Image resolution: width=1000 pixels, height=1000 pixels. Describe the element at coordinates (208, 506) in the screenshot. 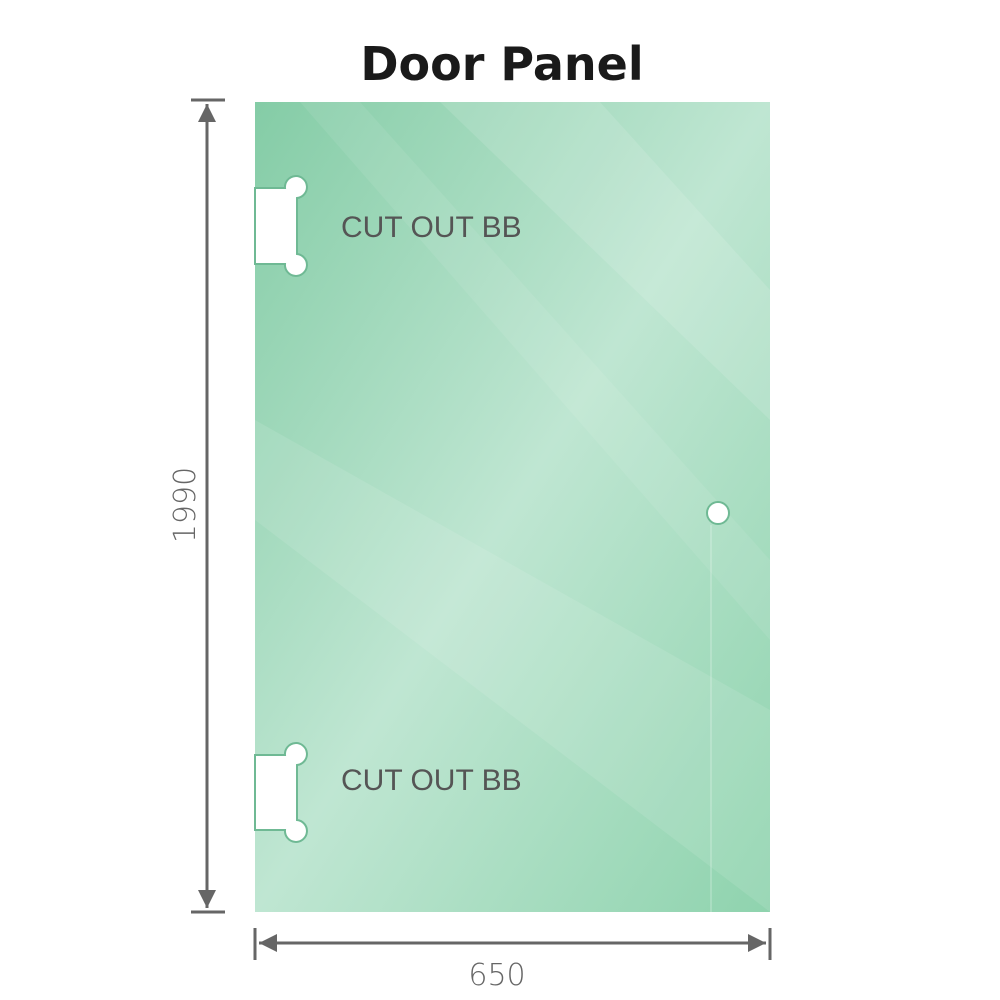

I see `height-dimension-line` at that location.